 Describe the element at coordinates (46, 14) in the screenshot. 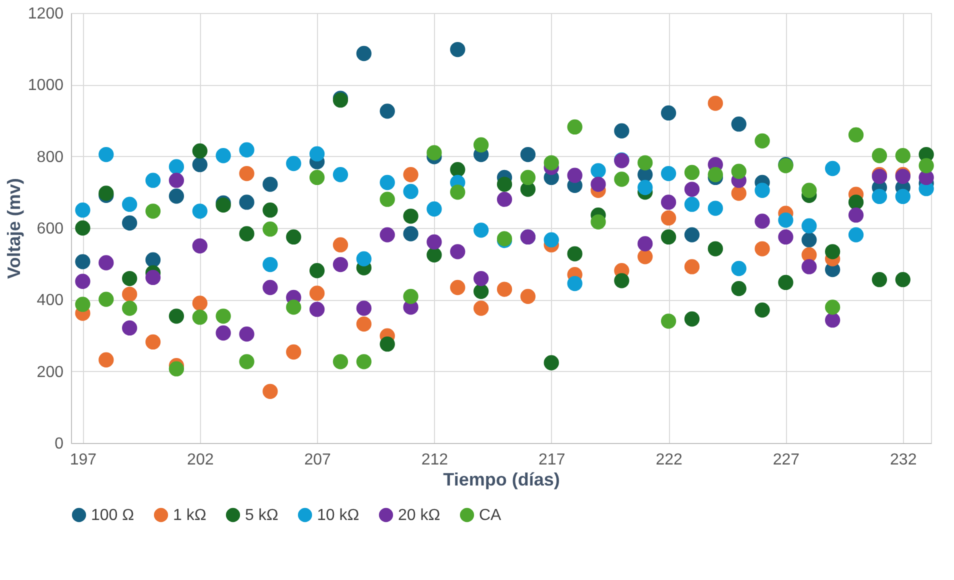

I see `y-tick-label: 1200` at that location.